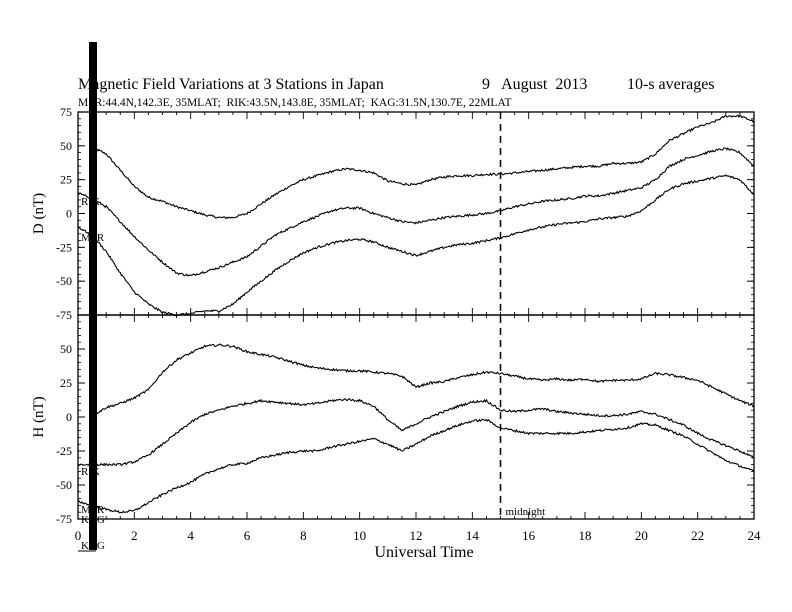  What do you see at coordinates (697, 535) in the screenshot?
I see `x-tick-label: 22` at bounding box center [697, 535].